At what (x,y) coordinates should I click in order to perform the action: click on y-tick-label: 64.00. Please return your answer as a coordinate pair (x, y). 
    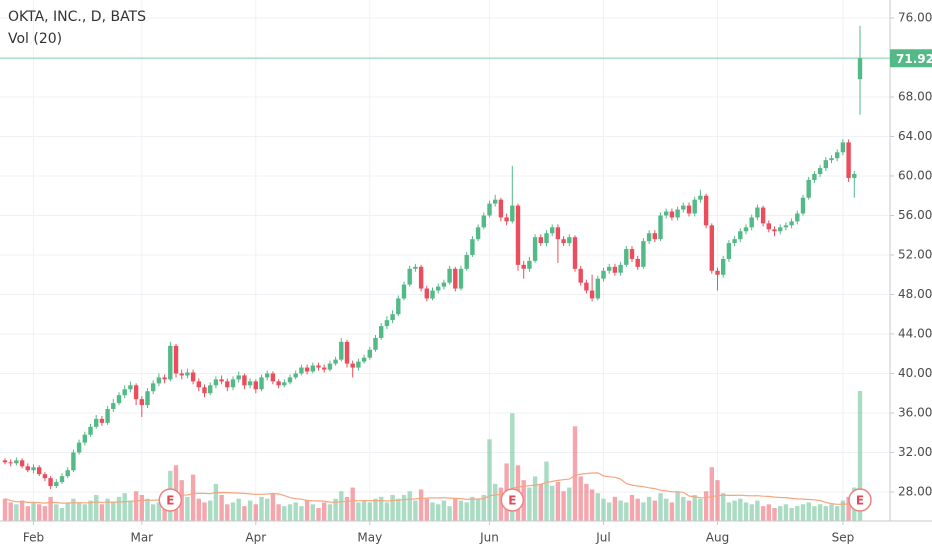
    Looking at the image, I should click on (915, 136).